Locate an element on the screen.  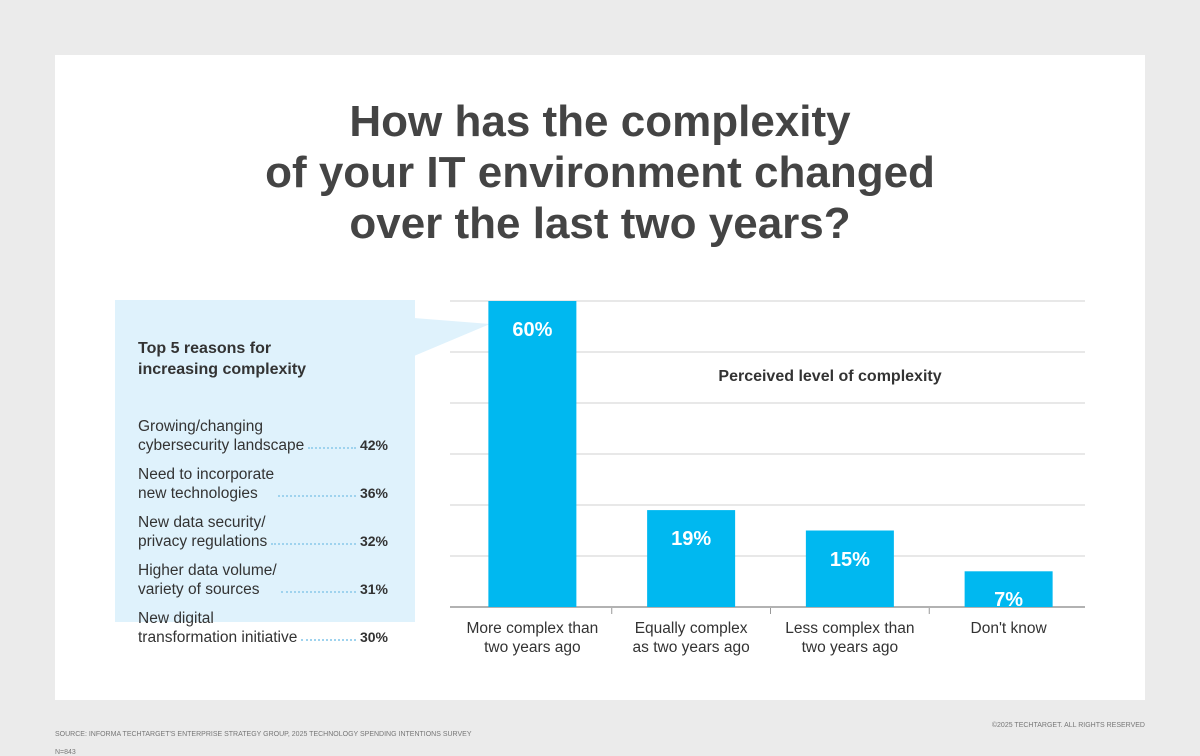
reason-label: New digital transformation initiative is located at coordinates (218, 628).